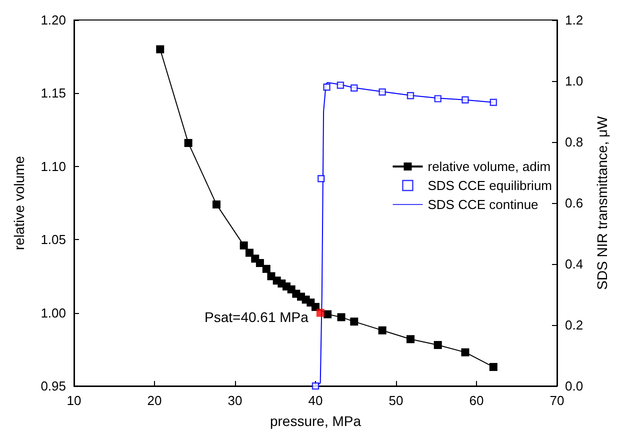 The height and width of the screenshot is (439, 617). What do you see at coordinates (53, 240) in the screenshot?
I see `y-tick-label: 1.05` at bounding box center [53, 240].